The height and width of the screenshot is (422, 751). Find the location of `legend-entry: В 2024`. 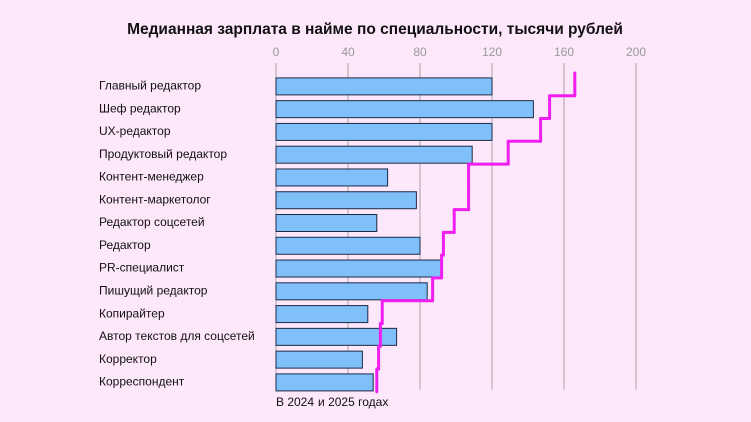

legend-entry: В 2024 is located at coordinates (295, 402).